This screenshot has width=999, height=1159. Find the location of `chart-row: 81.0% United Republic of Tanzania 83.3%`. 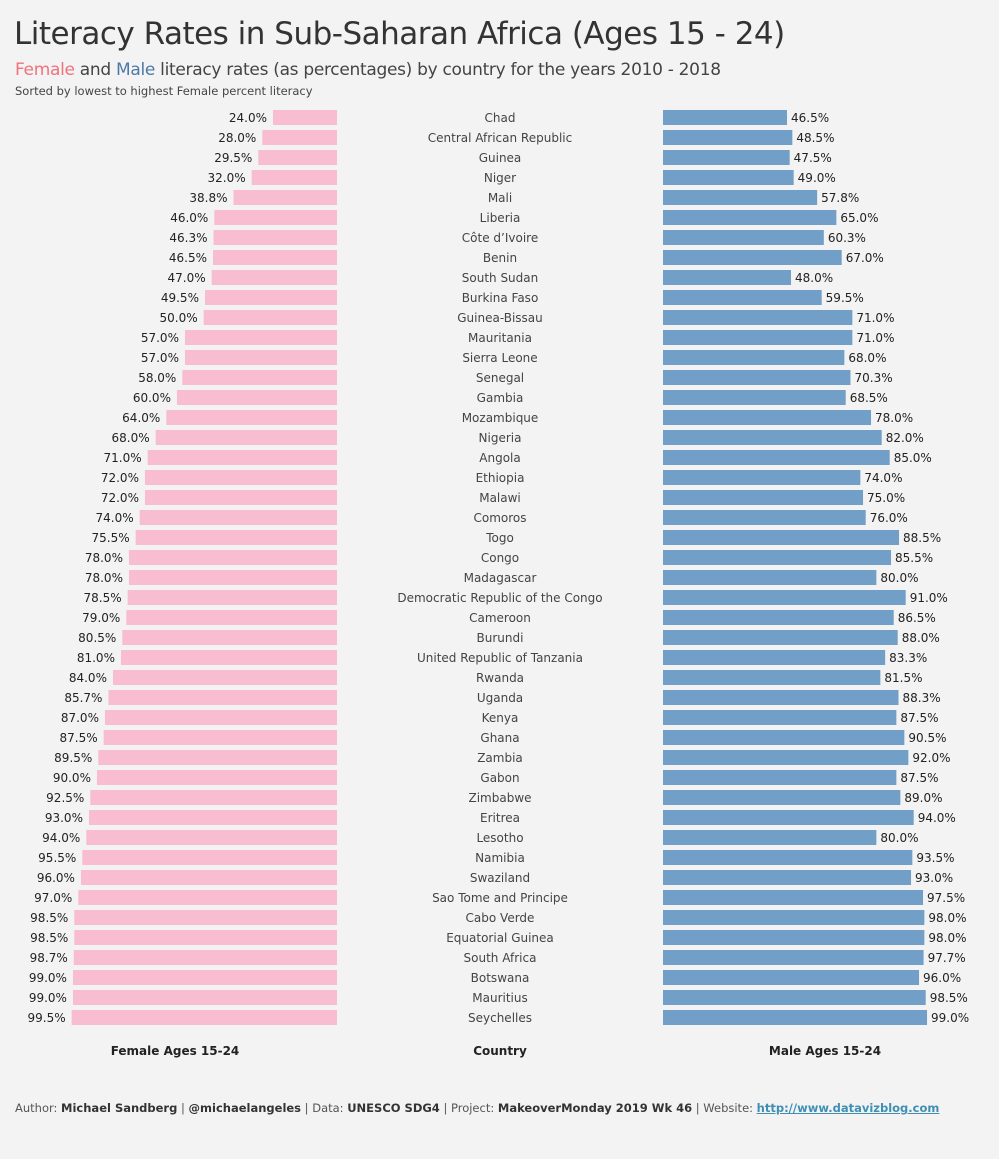

chart-row: 81.0% United Republic of Tanzania 83.3% is located at coordinates (502, 657).